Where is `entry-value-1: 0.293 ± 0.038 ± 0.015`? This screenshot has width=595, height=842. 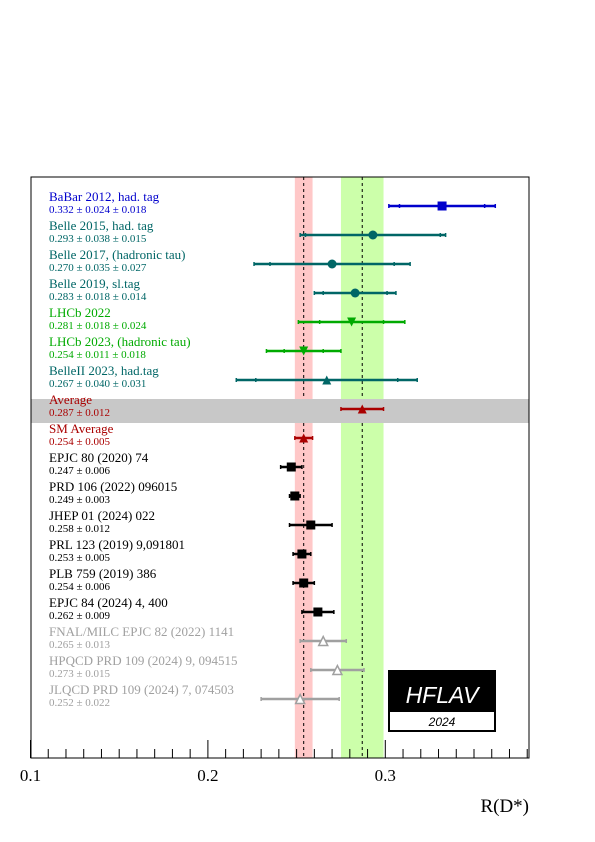
entry-value-1: 0.293 ± 0.038 ± 0.015 is located at coordinates (98, 239).